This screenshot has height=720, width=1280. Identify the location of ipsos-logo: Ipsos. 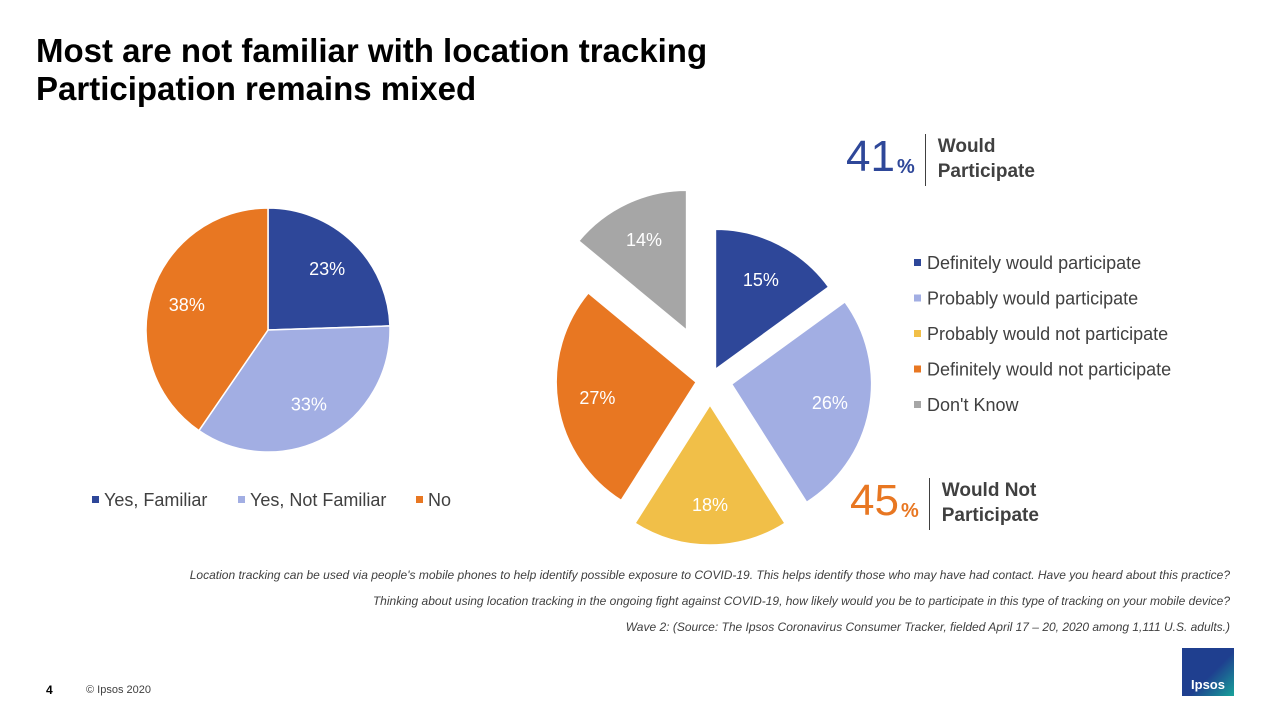
(1208, 672).